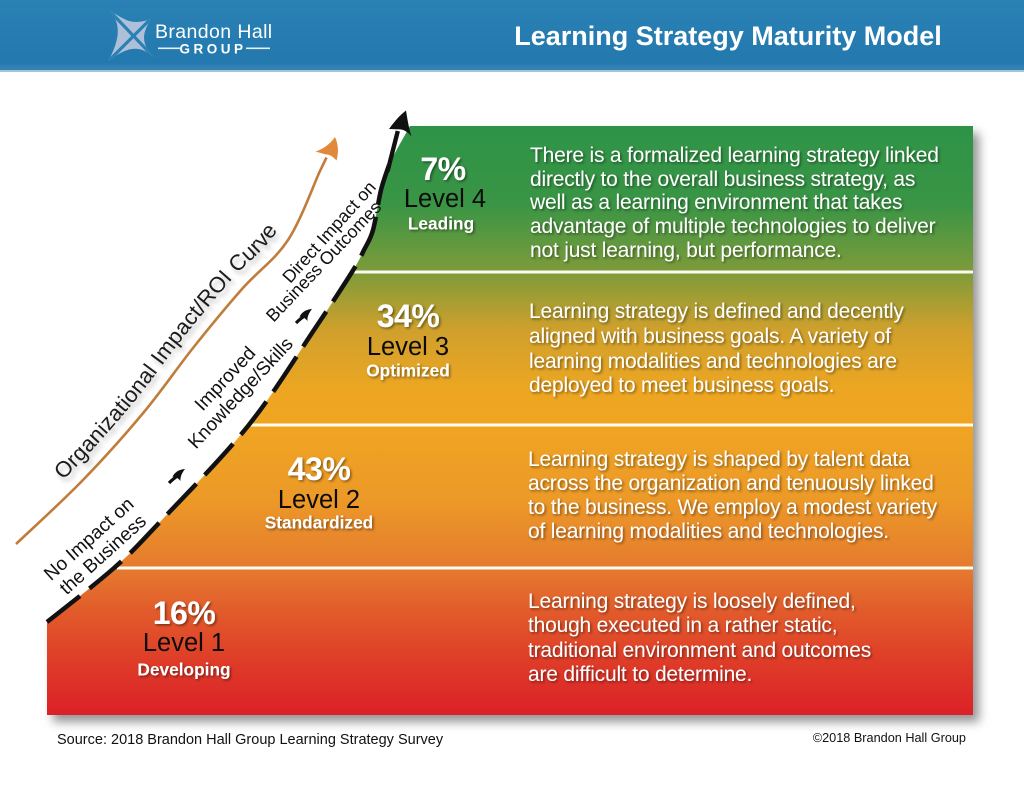 The image size is (1024, 791). I want to click on svg-text:though executed in a rather st: though executed in a rather static,, so click(682, 625).